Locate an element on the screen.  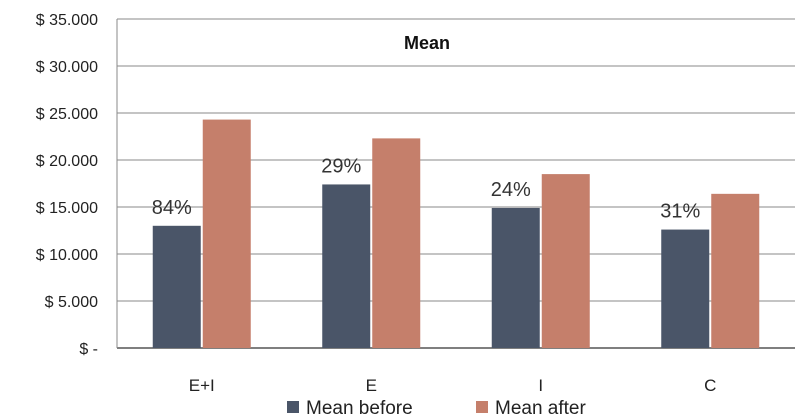
y-tick-label: $ 35.000 is located at coordinates (67, 20).